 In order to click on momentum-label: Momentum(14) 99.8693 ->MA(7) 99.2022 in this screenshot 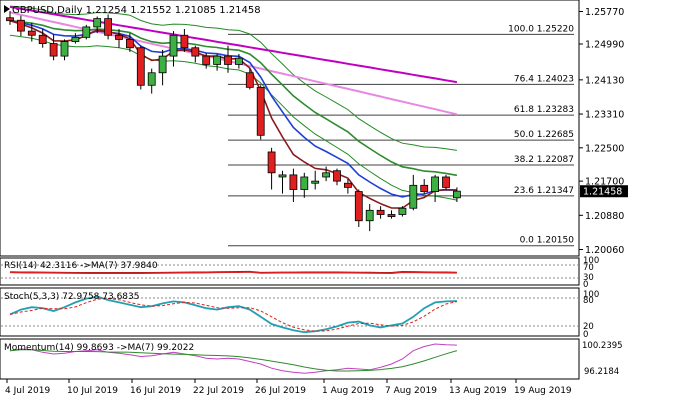, I will do `click(99, 348)`.